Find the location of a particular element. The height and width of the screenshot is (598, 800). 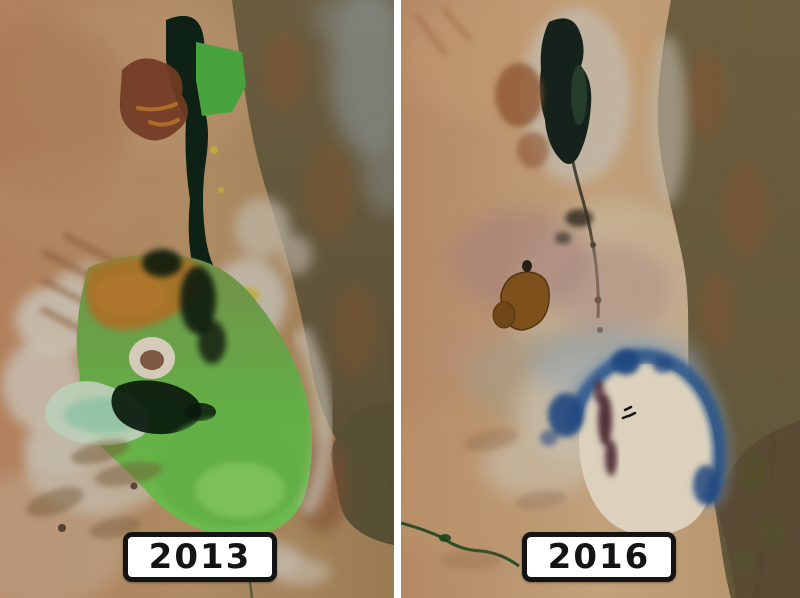

year-text-2016: 2016 is located at coordinates (599, 557).